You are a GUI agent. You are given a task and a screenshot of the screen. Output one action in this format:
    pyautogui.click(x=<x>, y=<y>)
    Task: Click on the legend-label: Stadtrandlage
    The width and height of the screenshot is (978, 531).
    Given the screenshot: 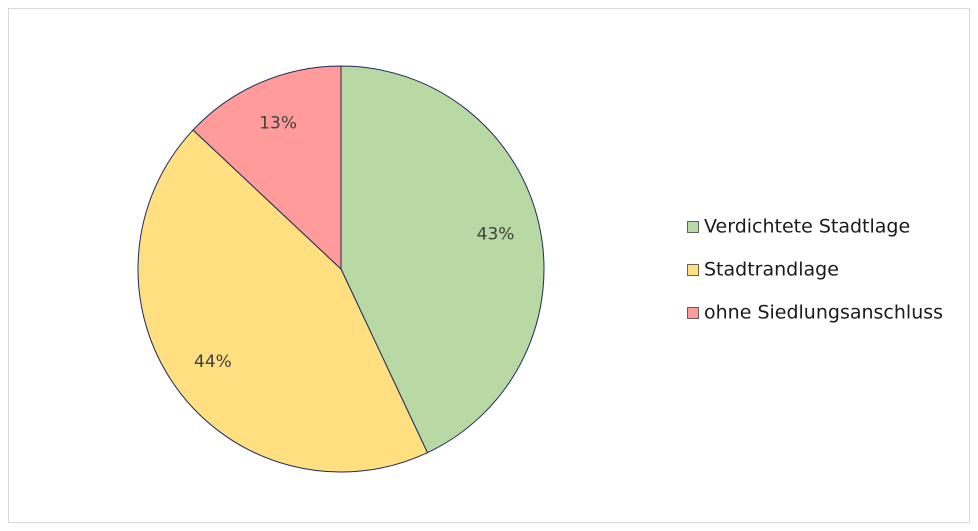 What is the action you would take?
    pyautogui.click(x=771, y=270)
    